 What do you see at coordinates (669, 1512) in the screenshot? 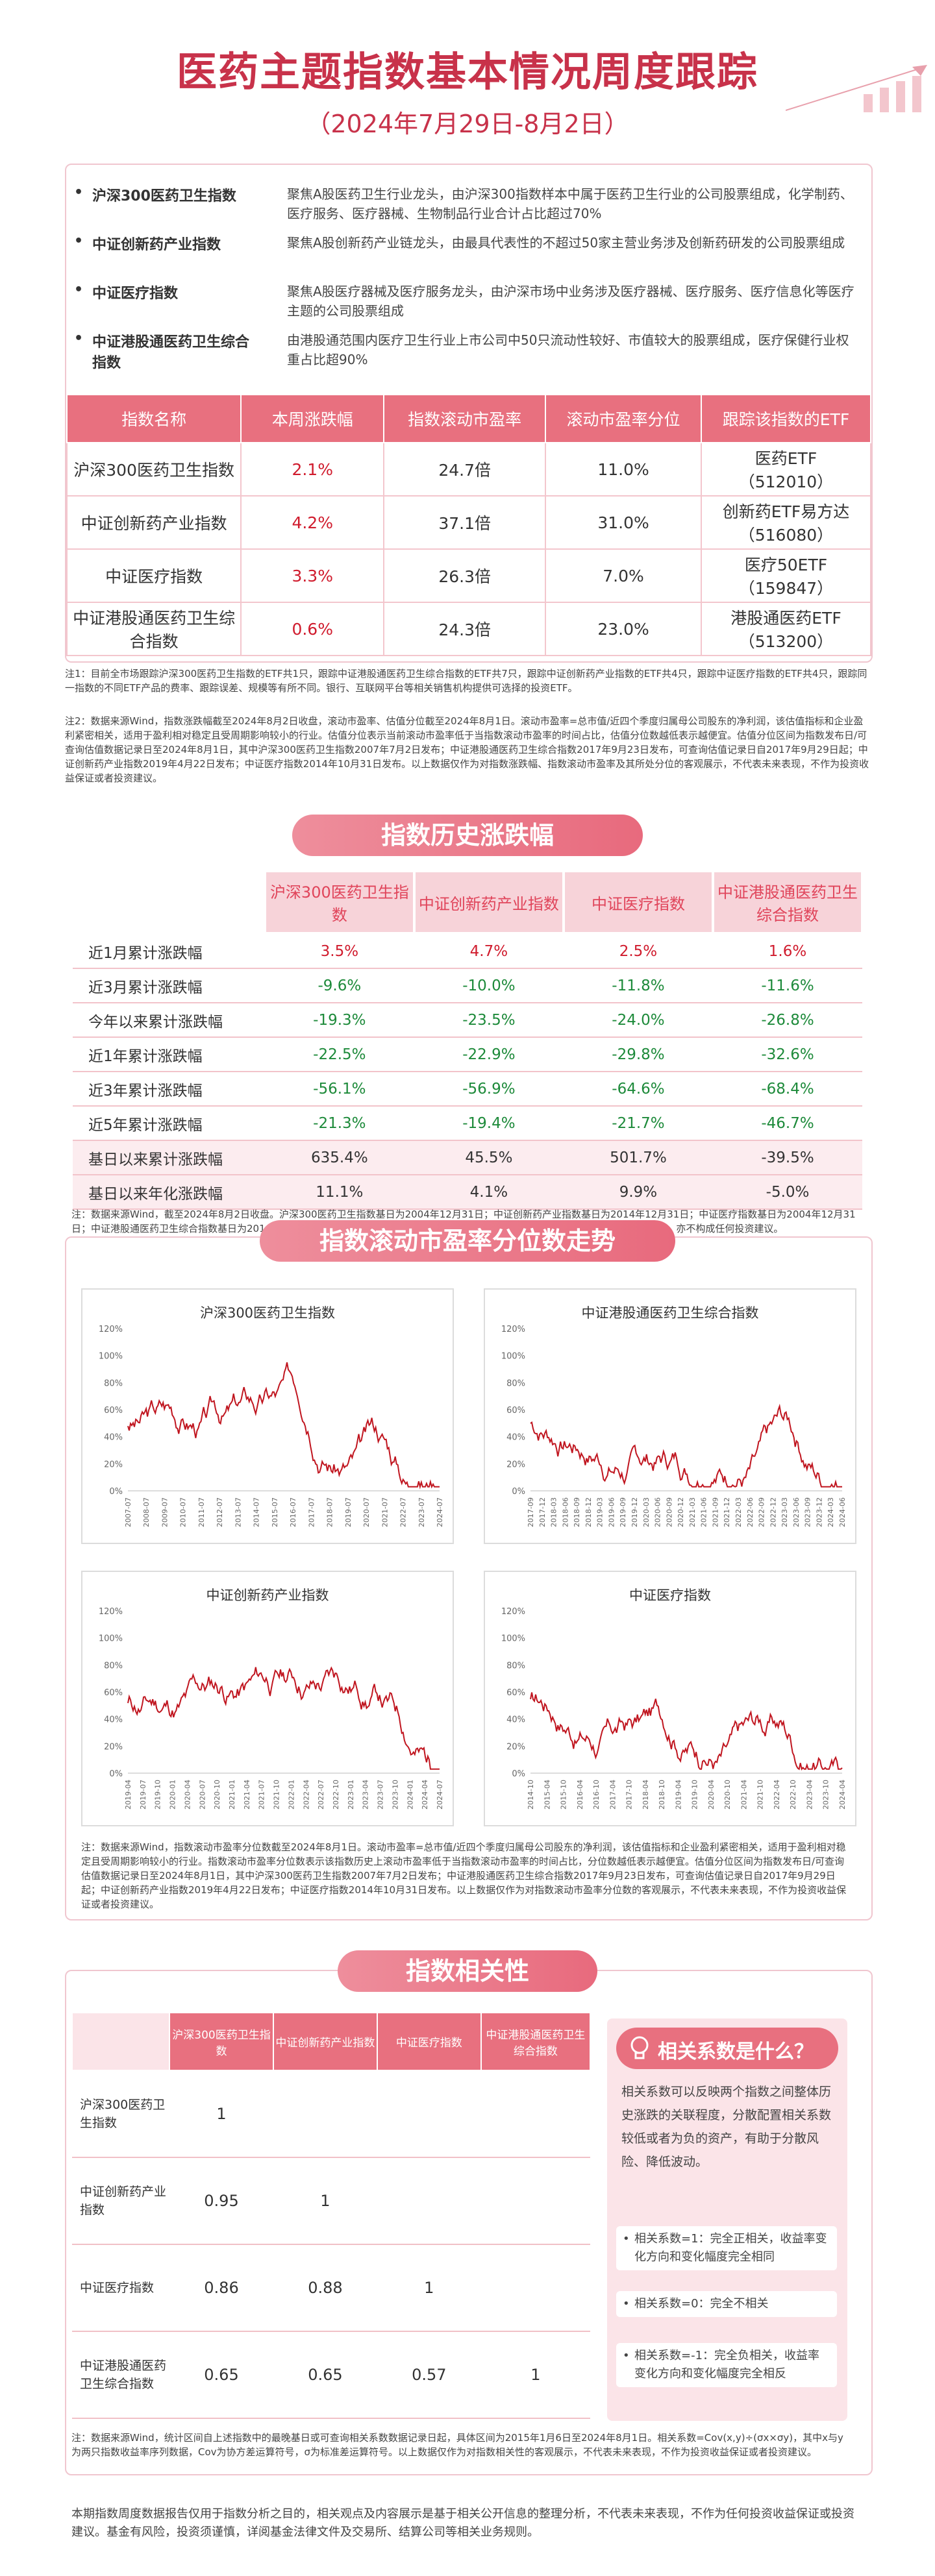
I see `x-tick-label: 2020-09` at bounding box center [669, 1512].